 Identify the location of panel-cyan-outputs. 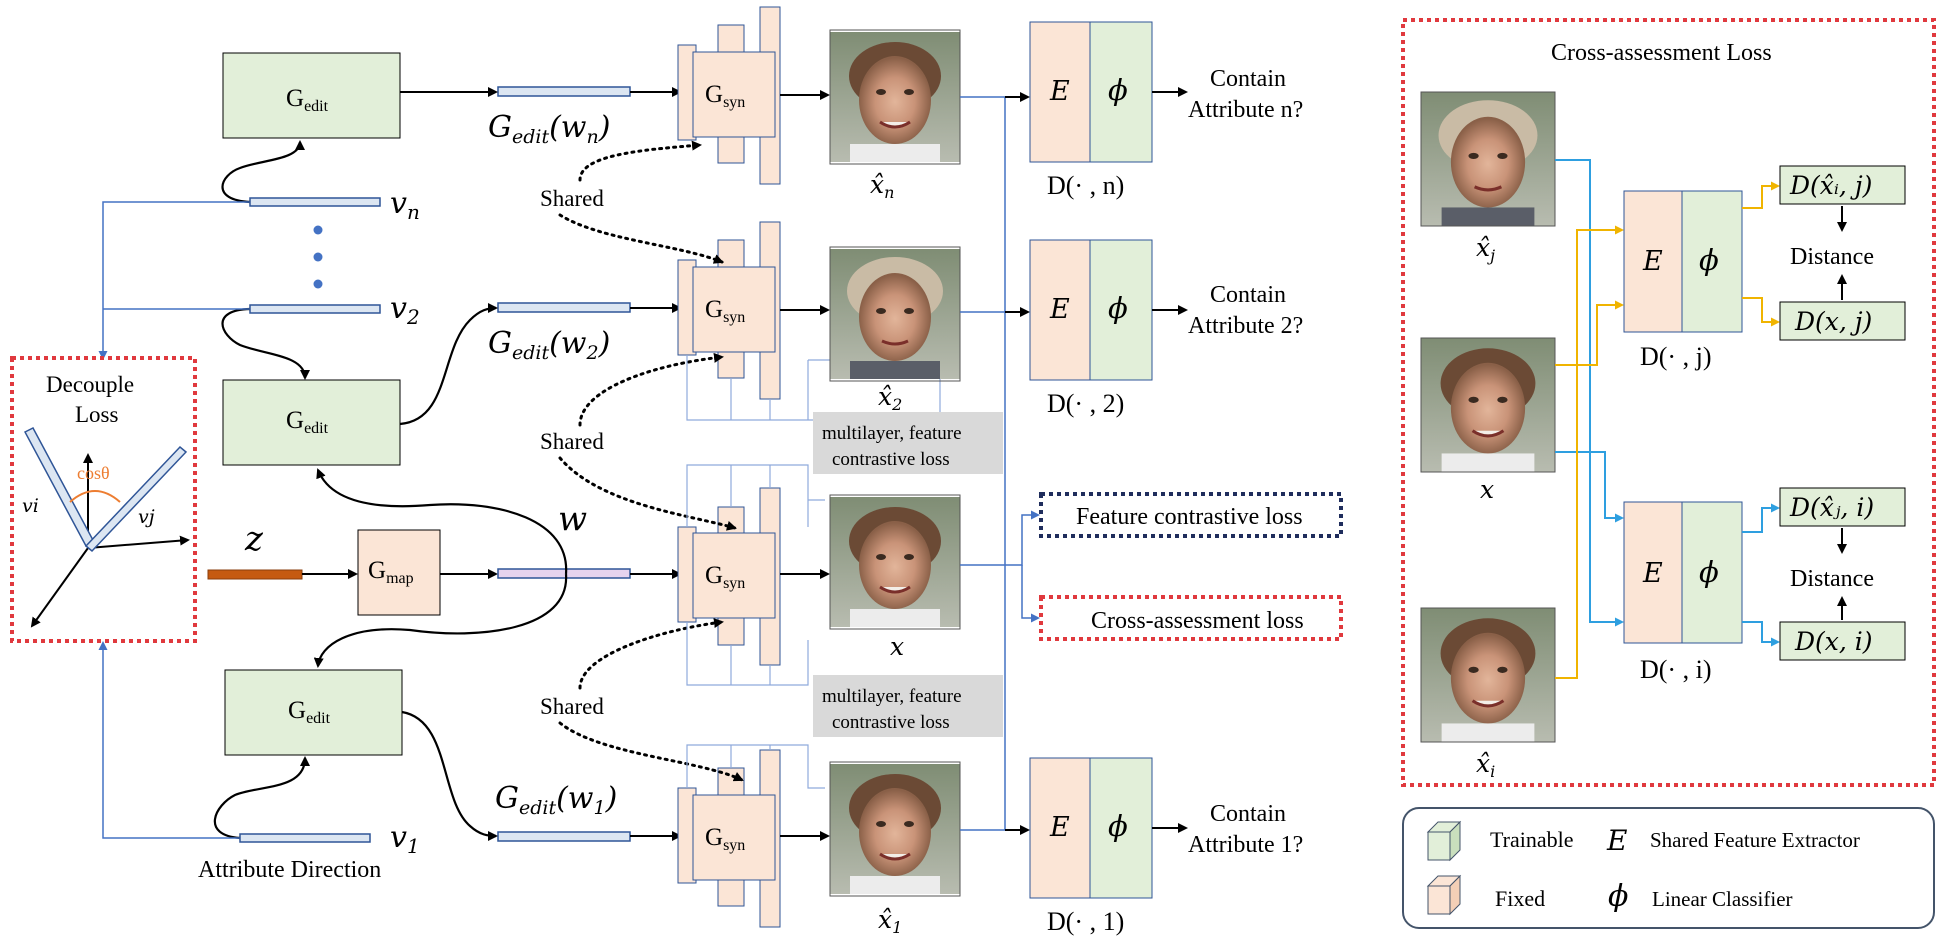
(1761, 575).